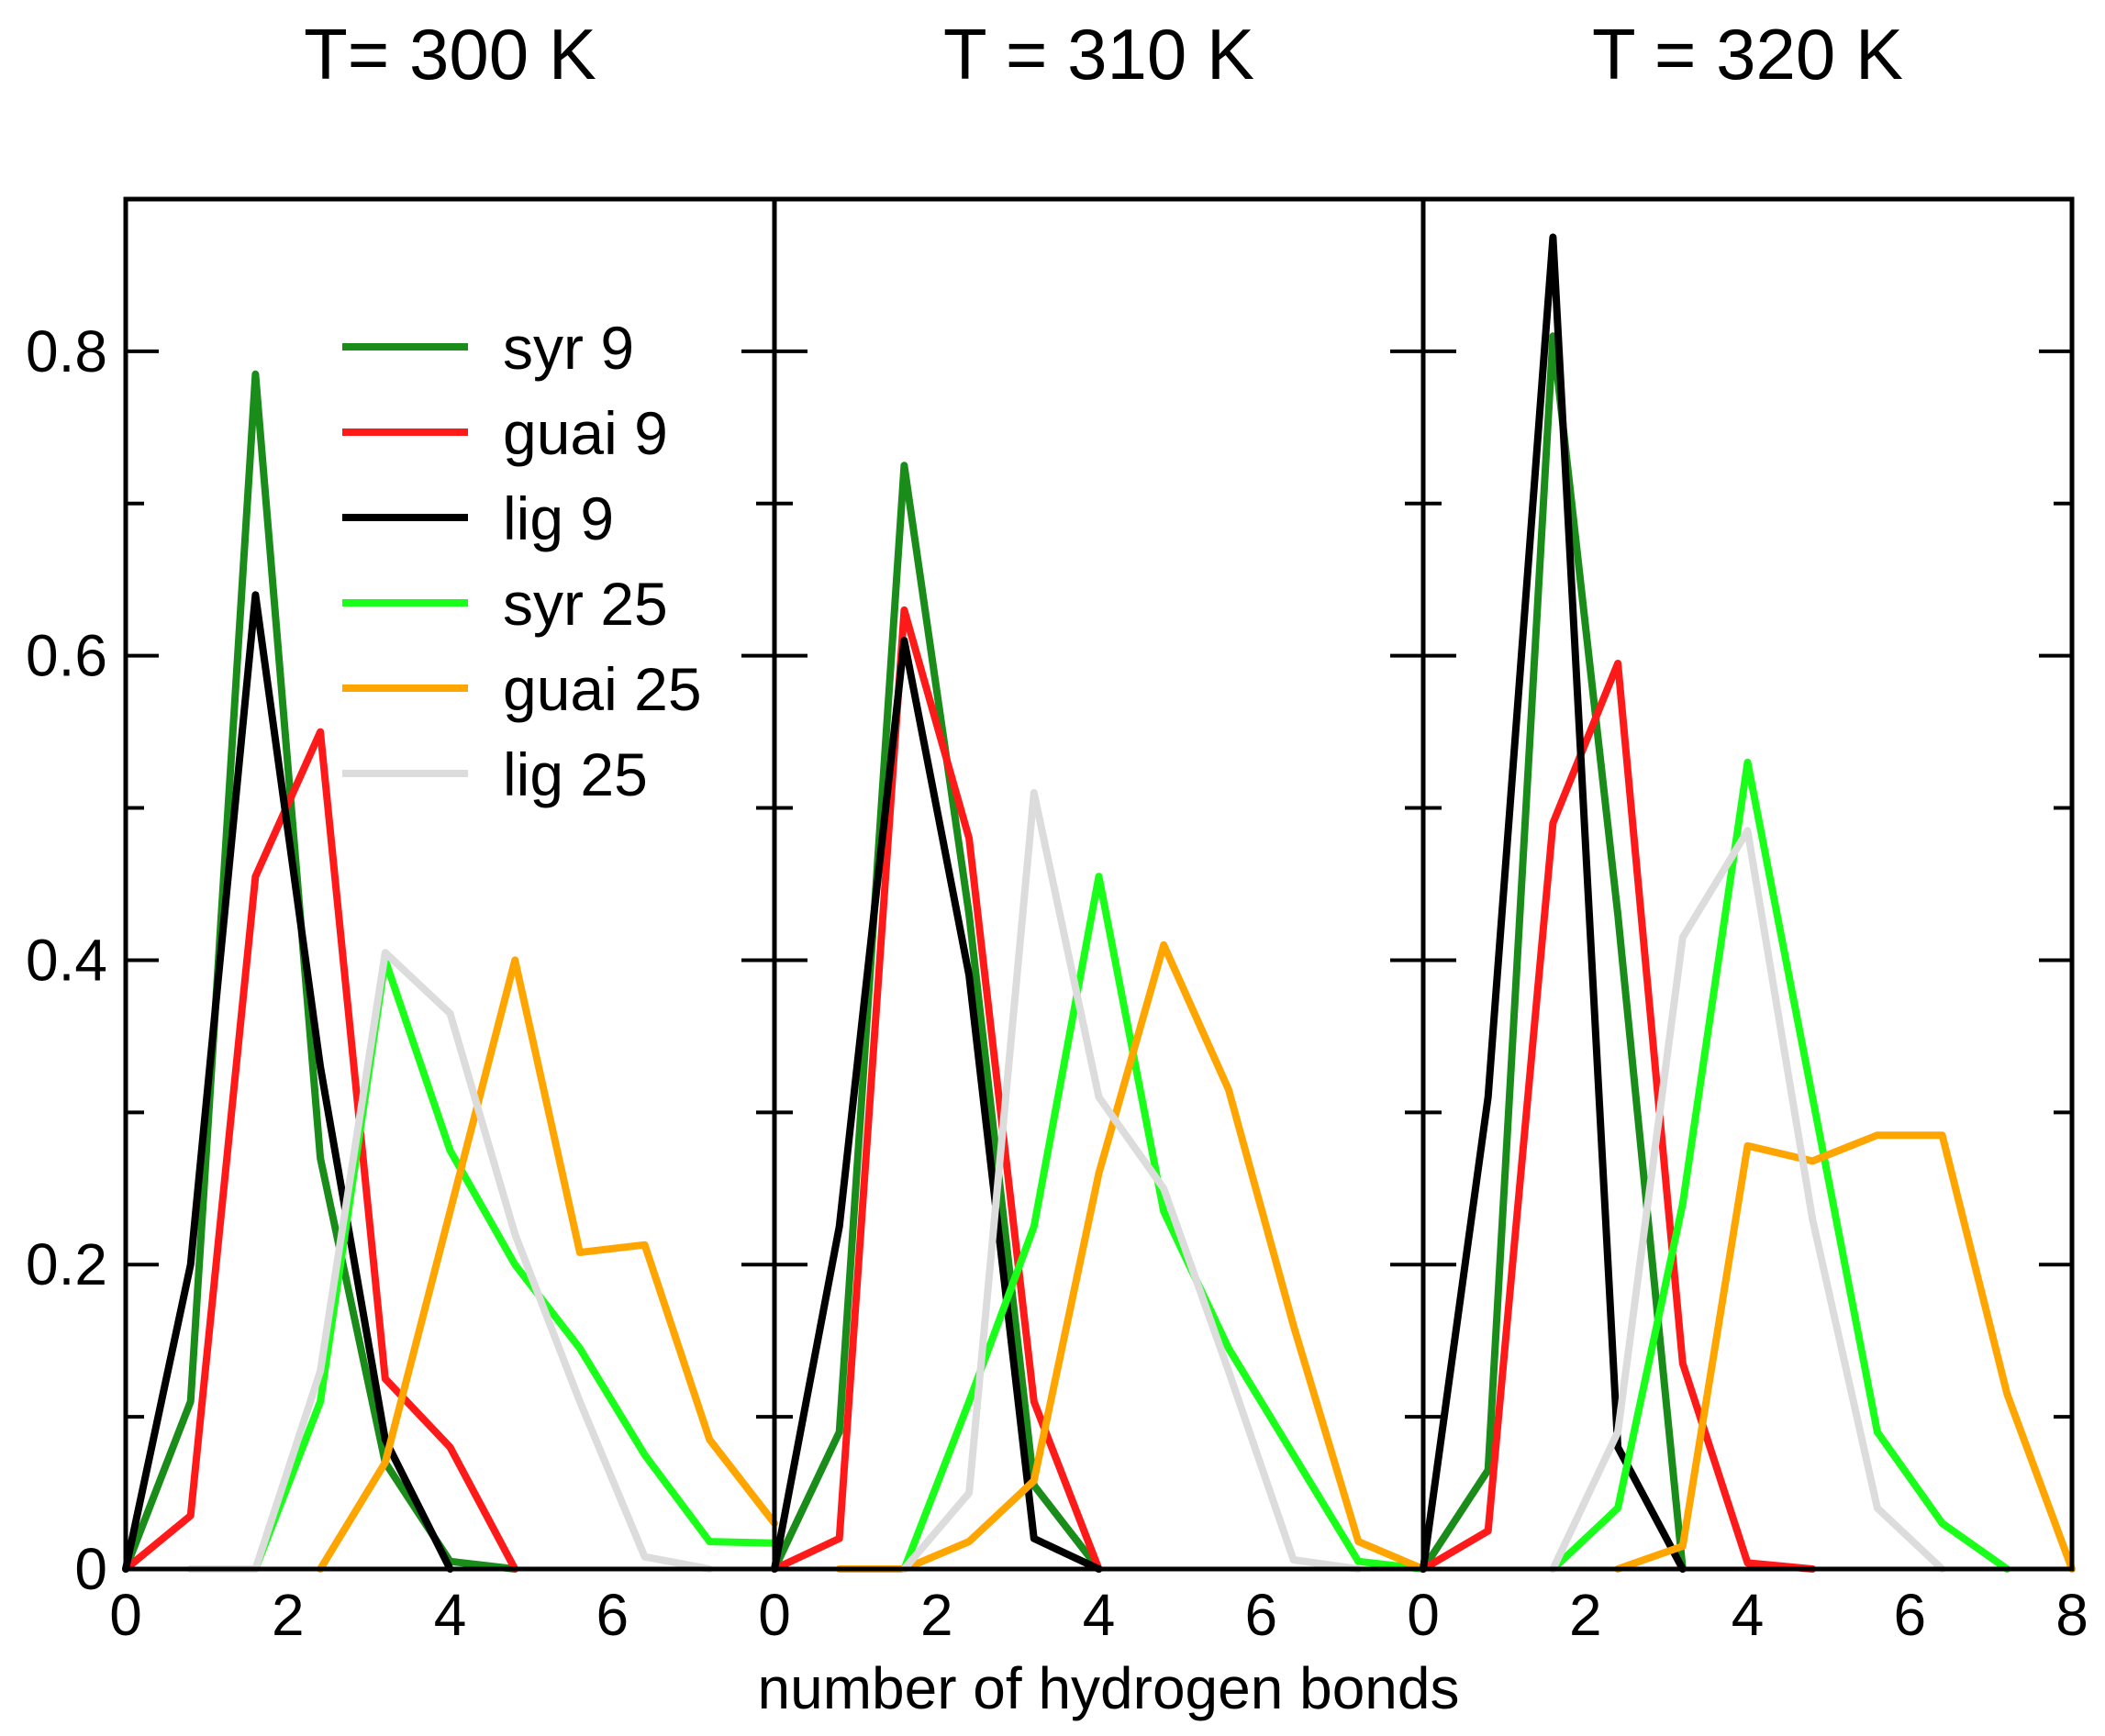  I want to click on x-axis-label: number of hydrogen bonds, so click(1109, 1688).